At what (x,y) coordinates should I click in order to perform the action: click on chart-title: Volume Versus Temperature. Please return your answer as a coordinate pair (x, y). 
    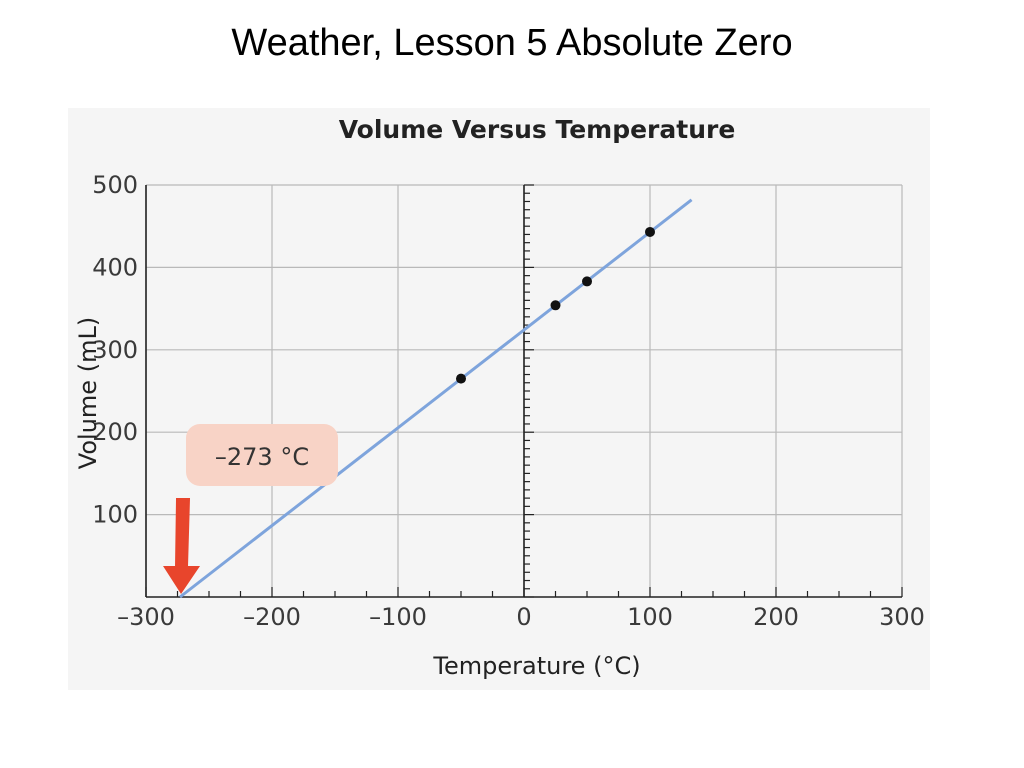
    Looking at the image, I should click on (537, 129).